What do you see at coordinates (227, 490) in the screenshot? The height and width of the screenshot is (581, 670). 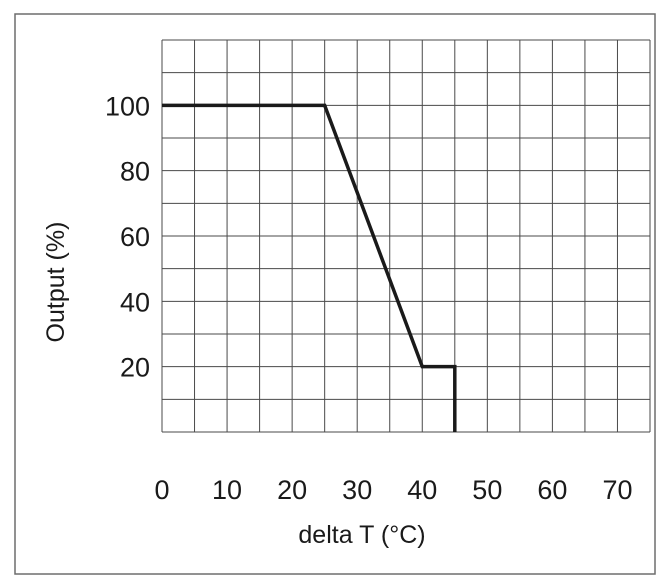 I see `x-tick-label: 10` at bounding box center [227, 490].